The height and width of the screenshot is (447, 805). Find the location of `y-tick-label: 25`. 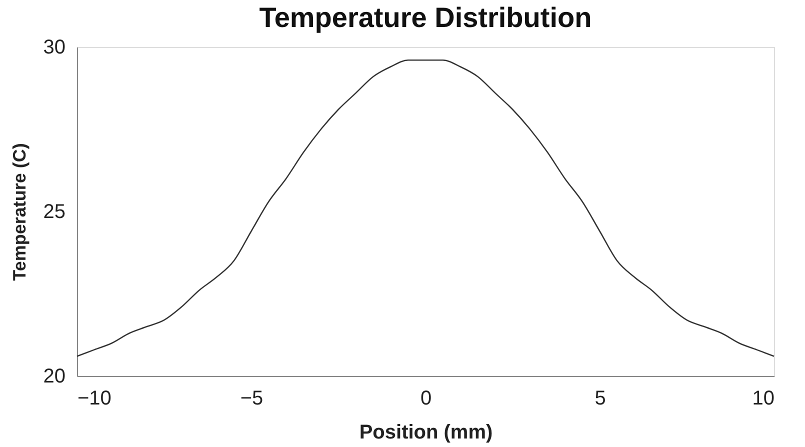

y-tick-label: 25 is located at coordinates (54, 212).